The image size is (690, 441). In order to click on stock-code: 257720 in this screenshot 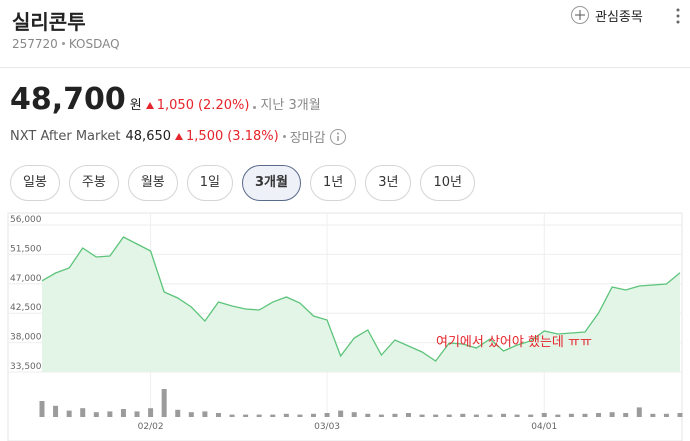, I will do `click(35, 44)`.